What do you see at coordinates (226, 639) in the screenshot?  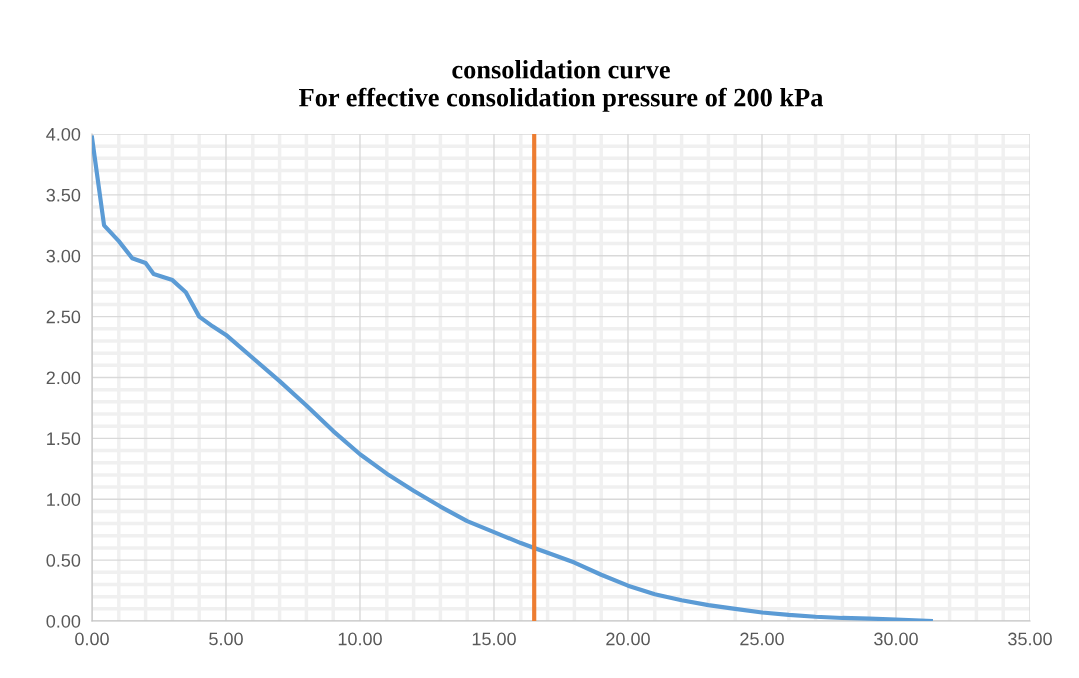 I see `x-tick-label: 5.00` at bounding box center [226, 639].